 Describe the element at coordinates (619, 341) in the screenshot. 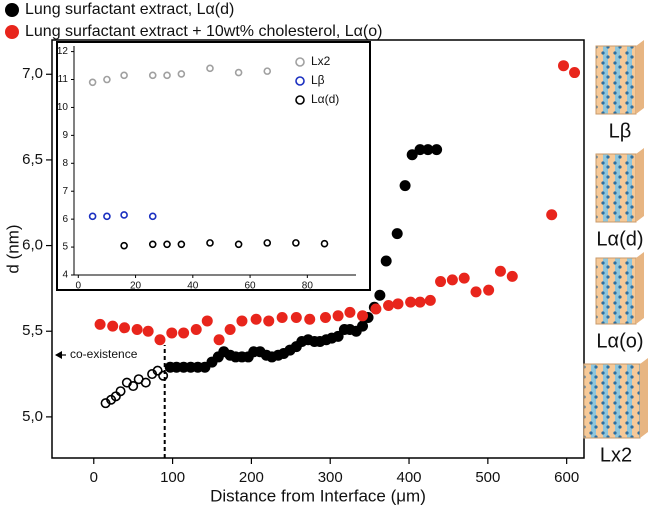

I see `phase-label: Lα(o)` at that location.